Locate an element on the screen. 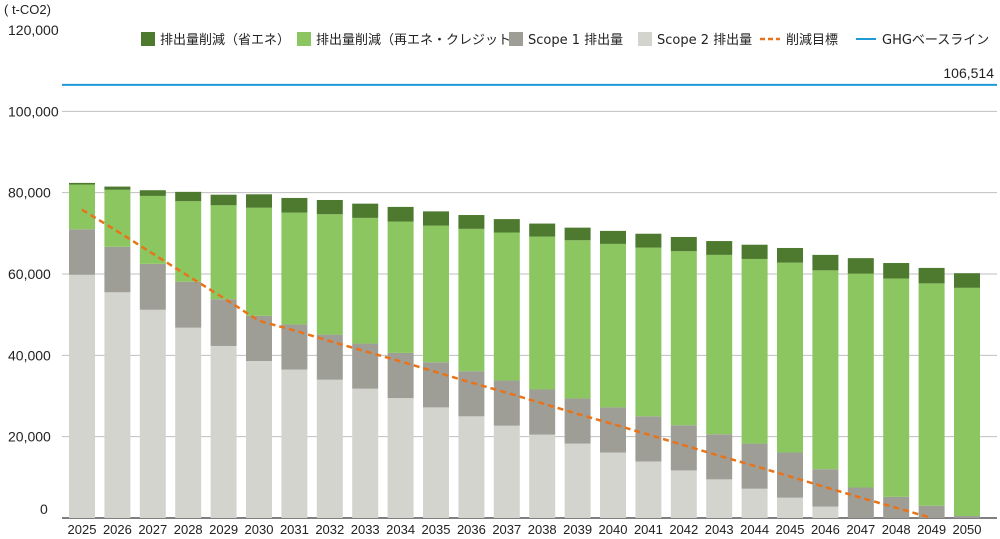 The width and height of the screenshot is (1000, 539). x-tick-label: 2040 is located at coordinates (613, 529).